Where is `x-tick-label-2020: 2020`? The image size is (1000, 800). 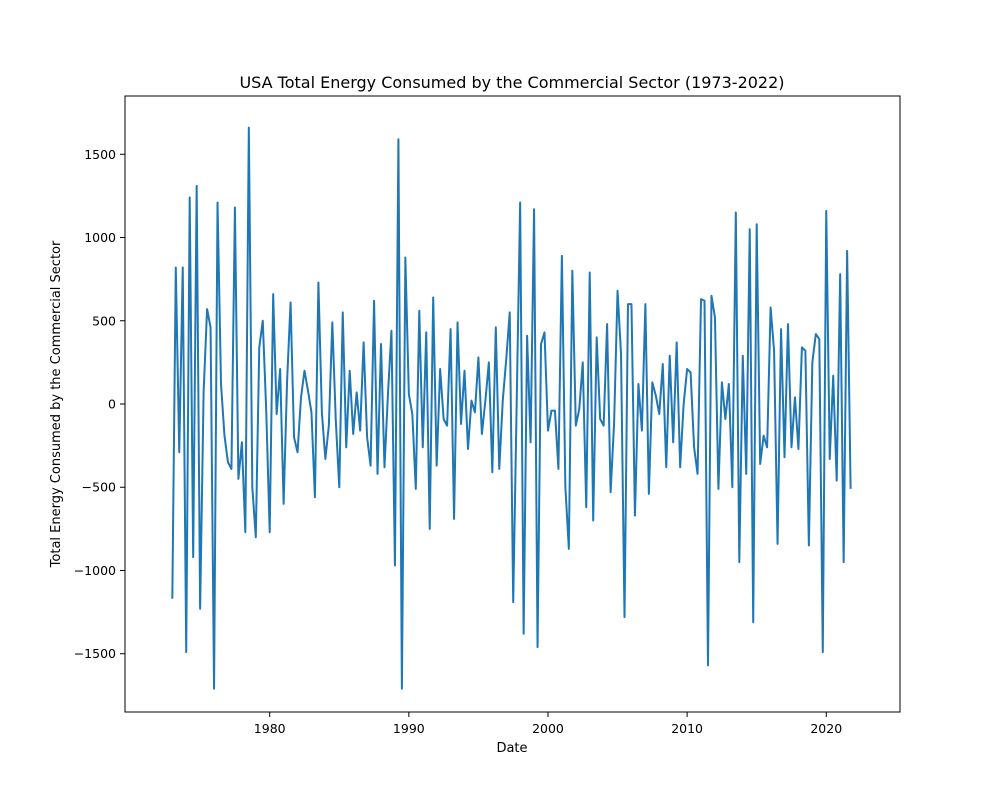 x-tick-label-2020: 2020 is located at coordinates (826, 728).